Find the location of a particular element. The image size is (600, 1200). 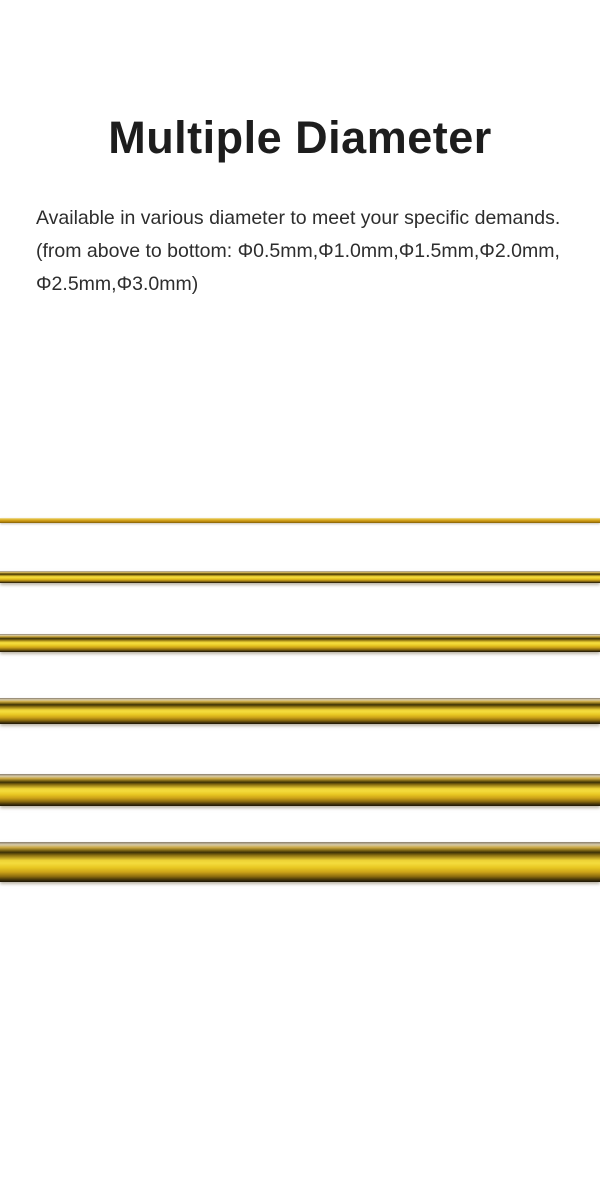

rod-photo-2.0mm is located at coordinates (300, 711).